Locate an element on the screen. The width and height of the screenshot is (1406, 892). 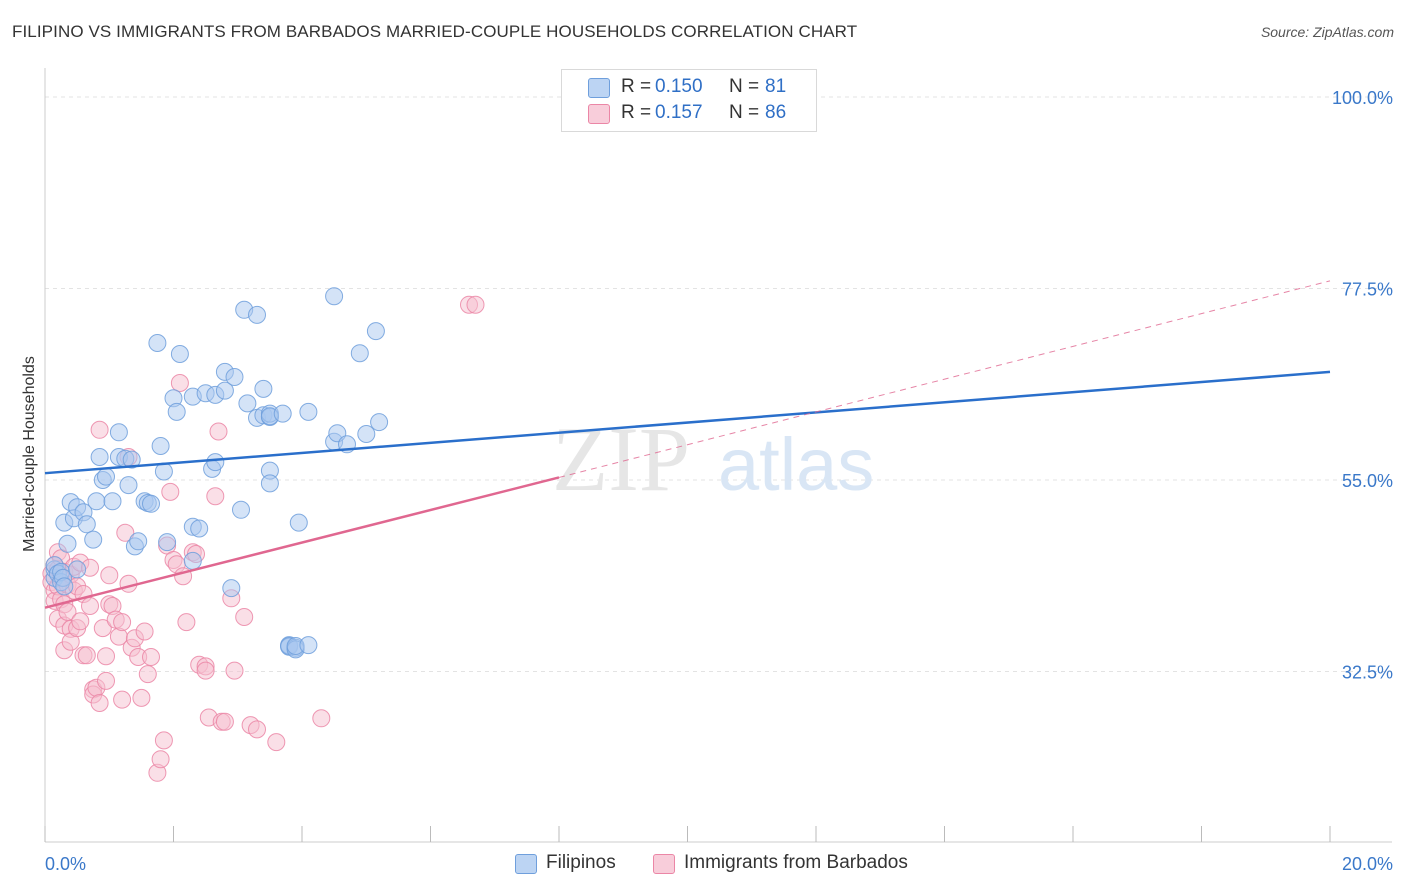
y-tick-label: 77.5% is located at coordinates (1367, 290).